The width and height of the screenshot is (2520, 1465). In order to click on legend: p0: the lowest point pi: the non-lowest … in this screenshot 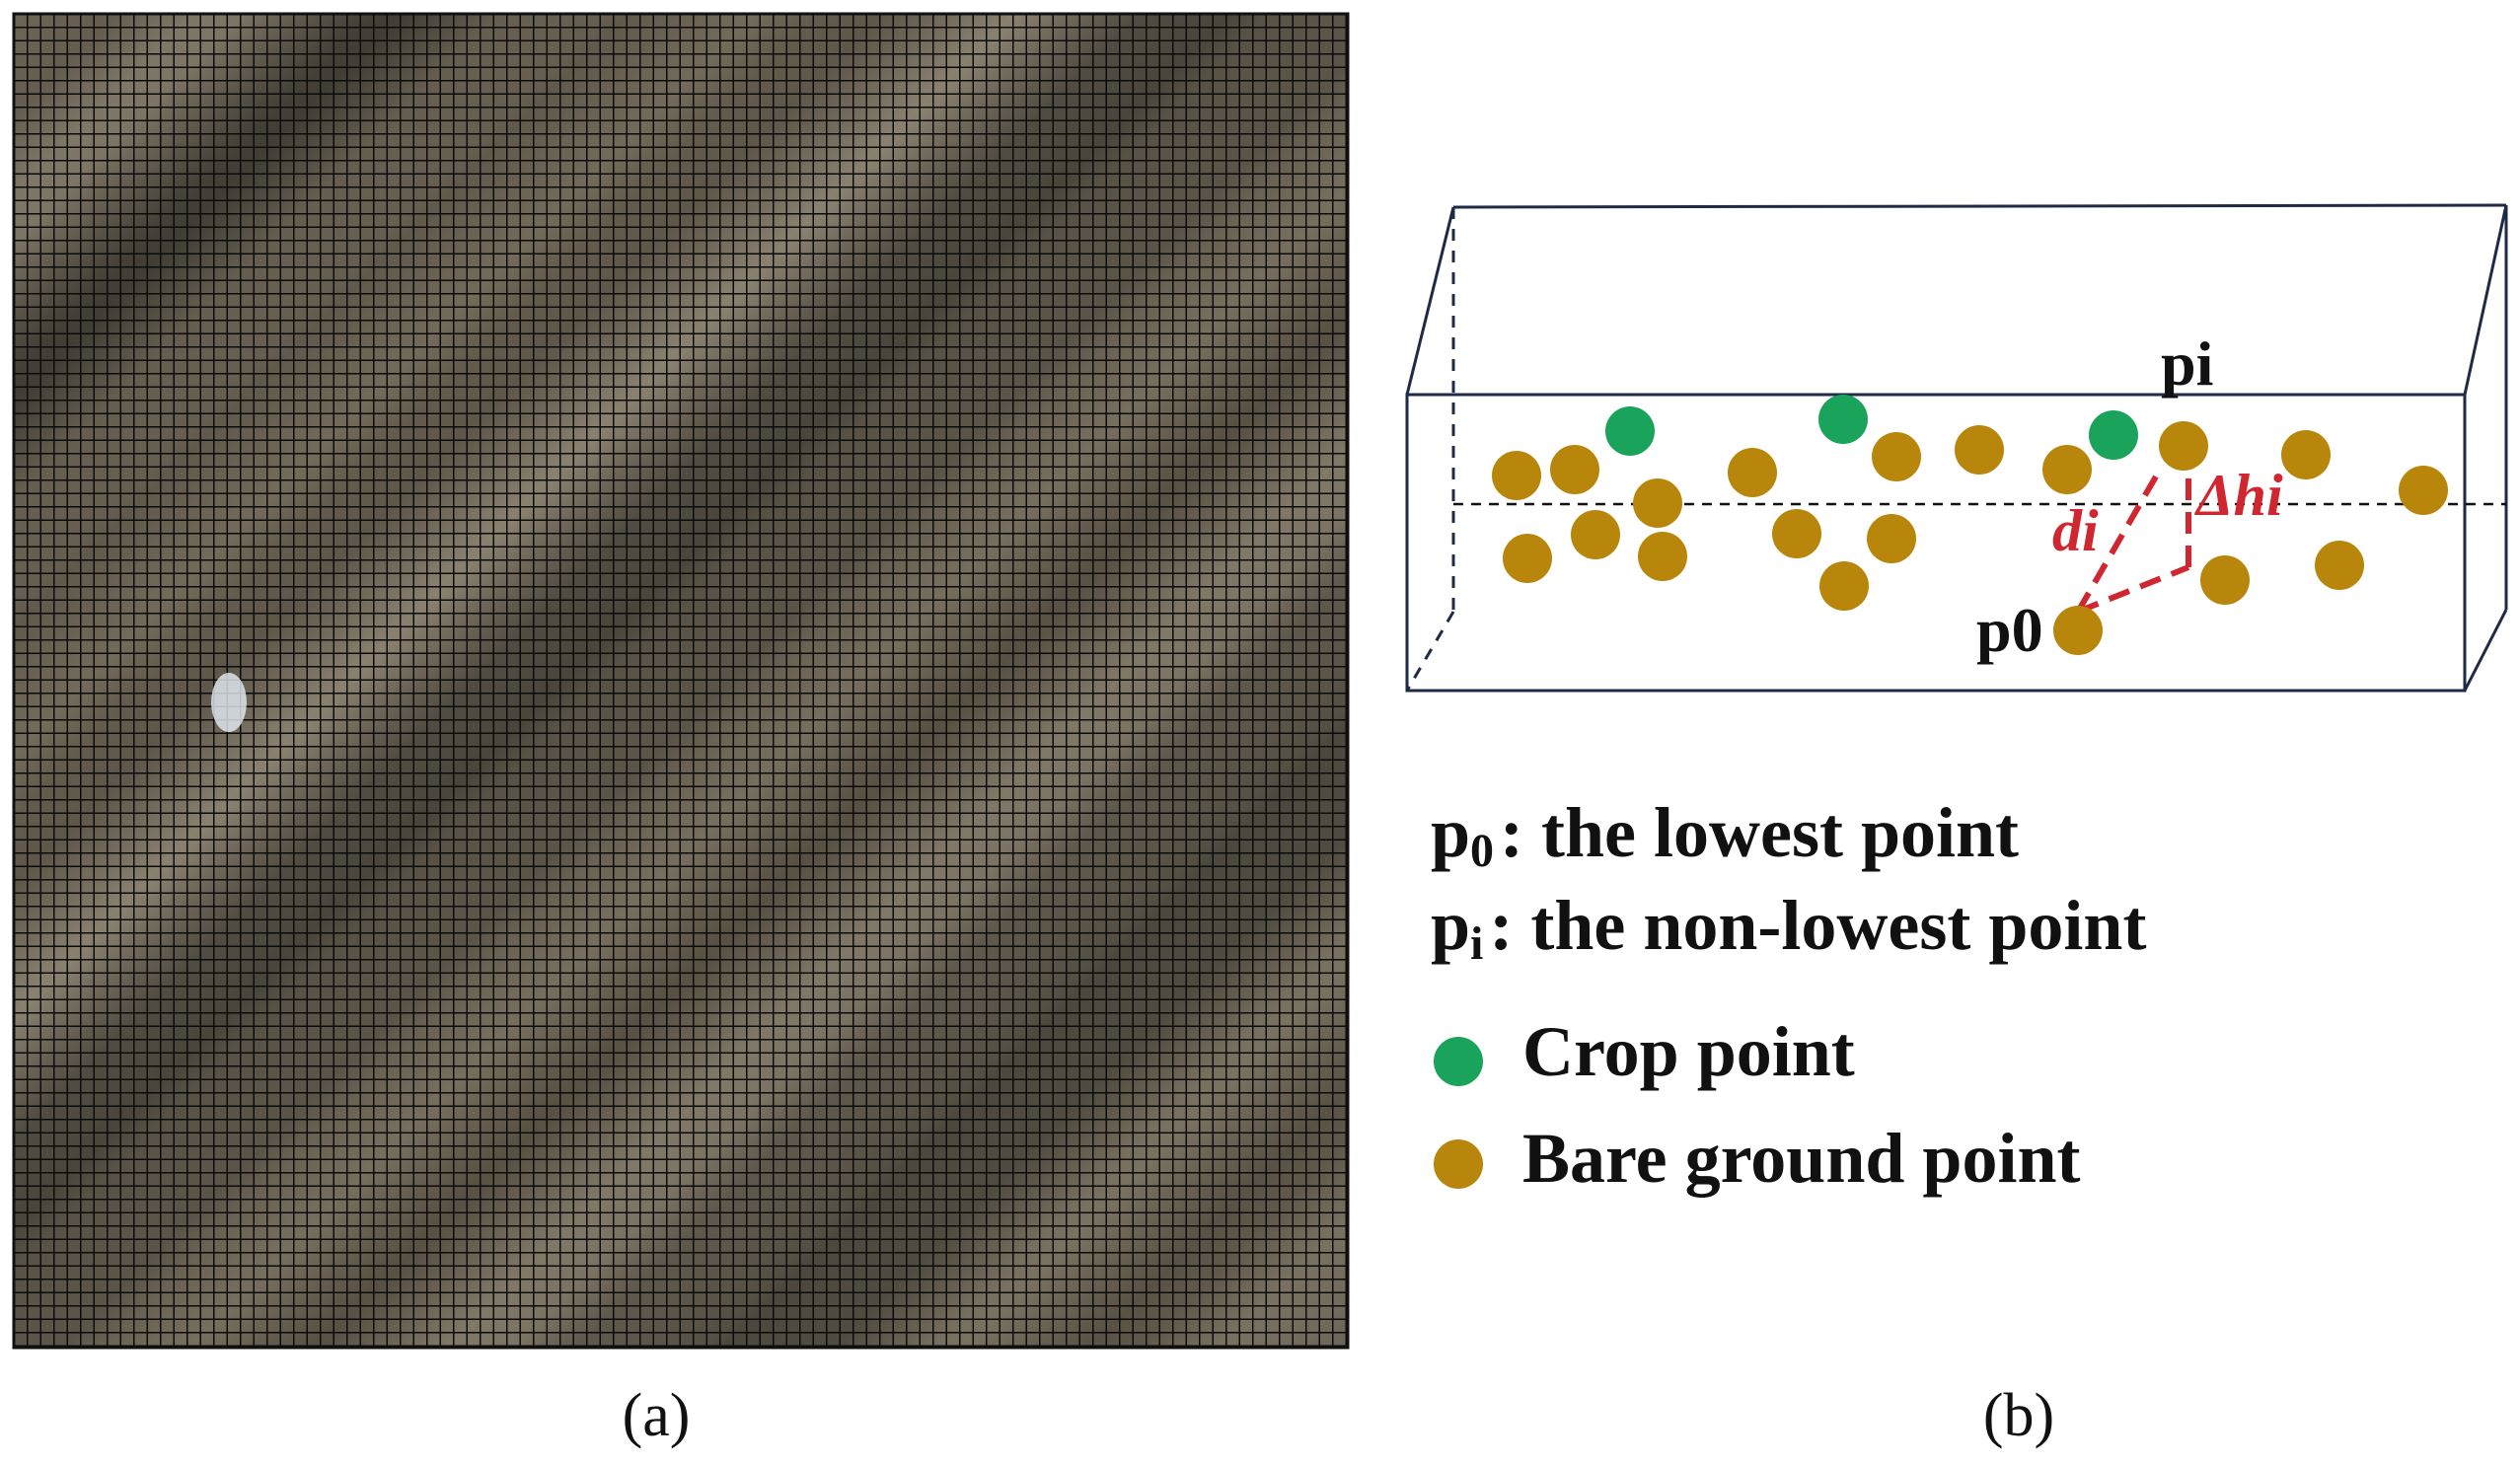, I will do `click(1788, 995)`.